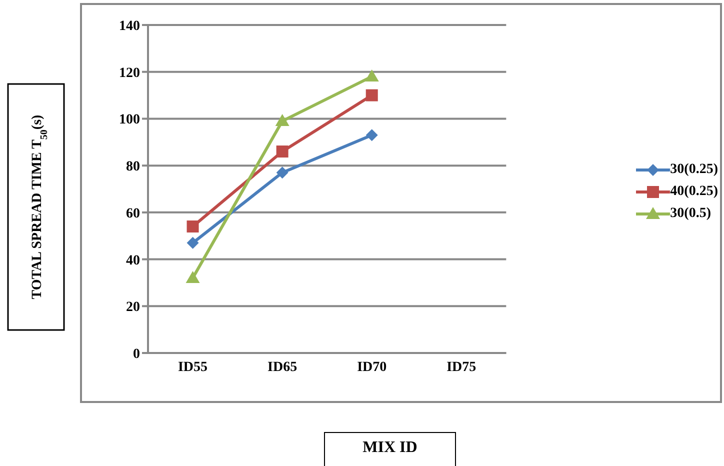  I want to click on y-tick-label: 40, so click(133, 260).